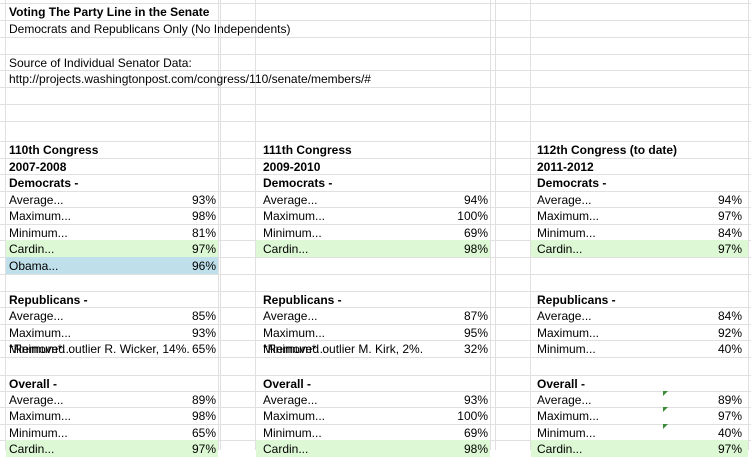 This screenshot has width=751, height=457. I want to click on congress-years: 2009-2010, so click(292, 167).